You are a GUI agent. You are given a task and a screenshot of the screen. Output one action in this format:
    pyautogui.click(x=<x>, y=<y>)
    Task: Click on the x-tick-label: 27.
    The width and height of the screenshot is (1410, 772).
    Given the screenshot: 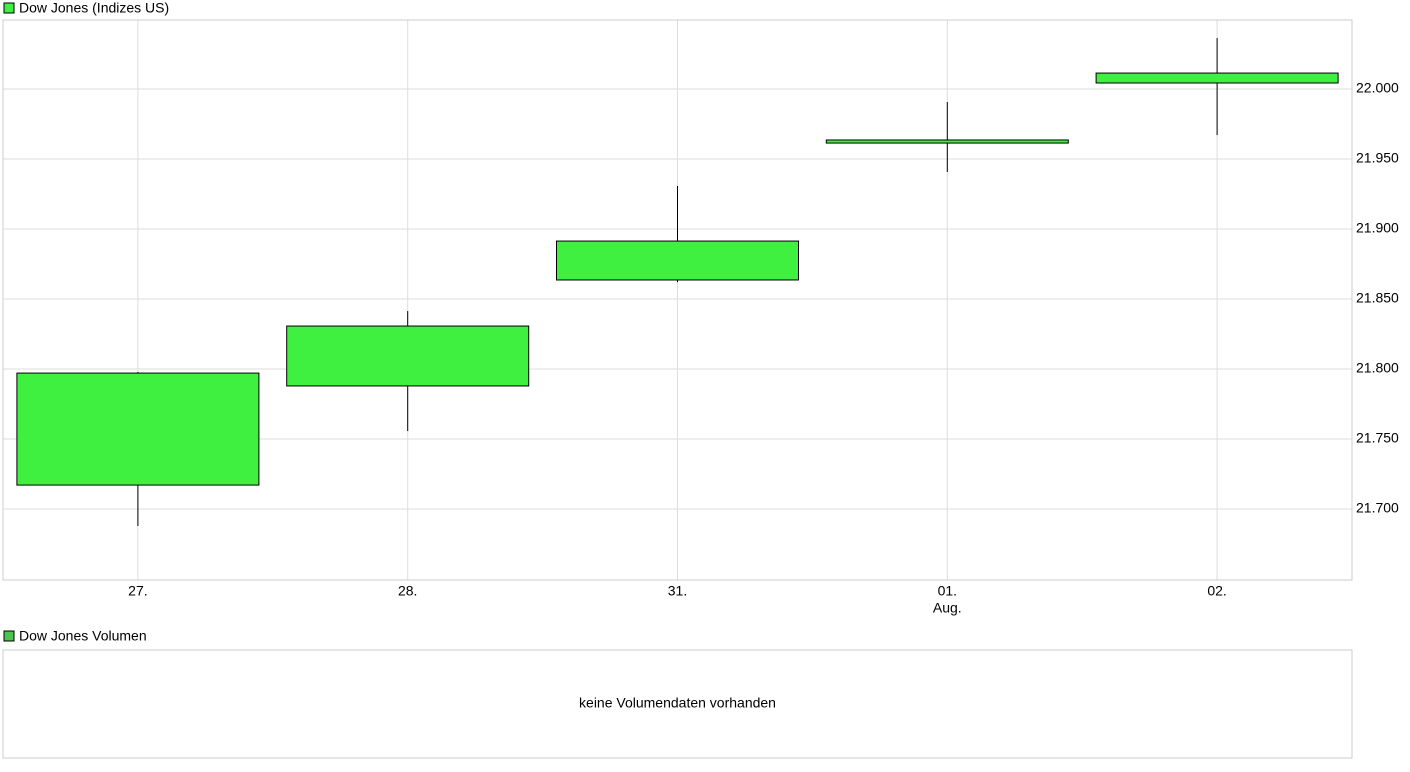 What is the action you would take?
    pyautogui.click(x=137, y=591)
    